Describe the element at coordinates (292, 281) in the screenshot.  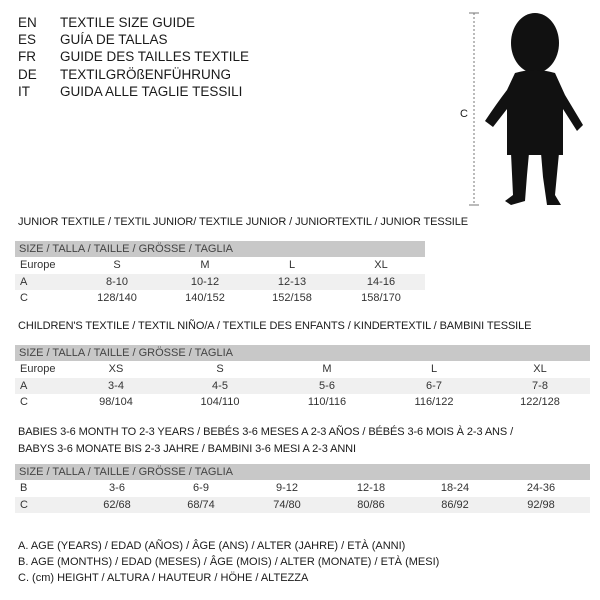
I see `table-cell: 12-13` at that location.